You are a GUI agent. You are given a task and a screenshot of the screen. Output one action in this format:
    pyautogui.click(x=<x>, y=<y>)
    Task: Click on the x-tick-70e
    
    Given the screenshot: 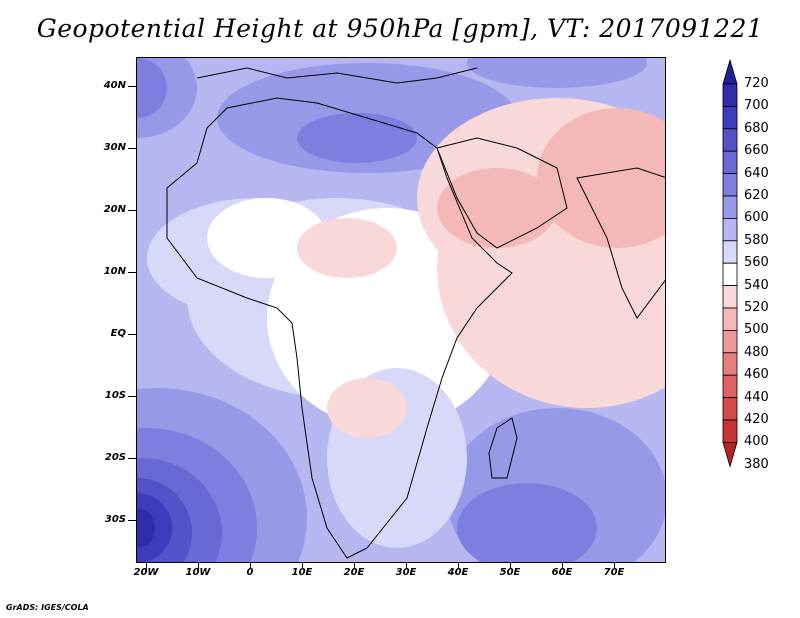 What is the action you would take?
    pyautogui.click(x=614, y=566)
    